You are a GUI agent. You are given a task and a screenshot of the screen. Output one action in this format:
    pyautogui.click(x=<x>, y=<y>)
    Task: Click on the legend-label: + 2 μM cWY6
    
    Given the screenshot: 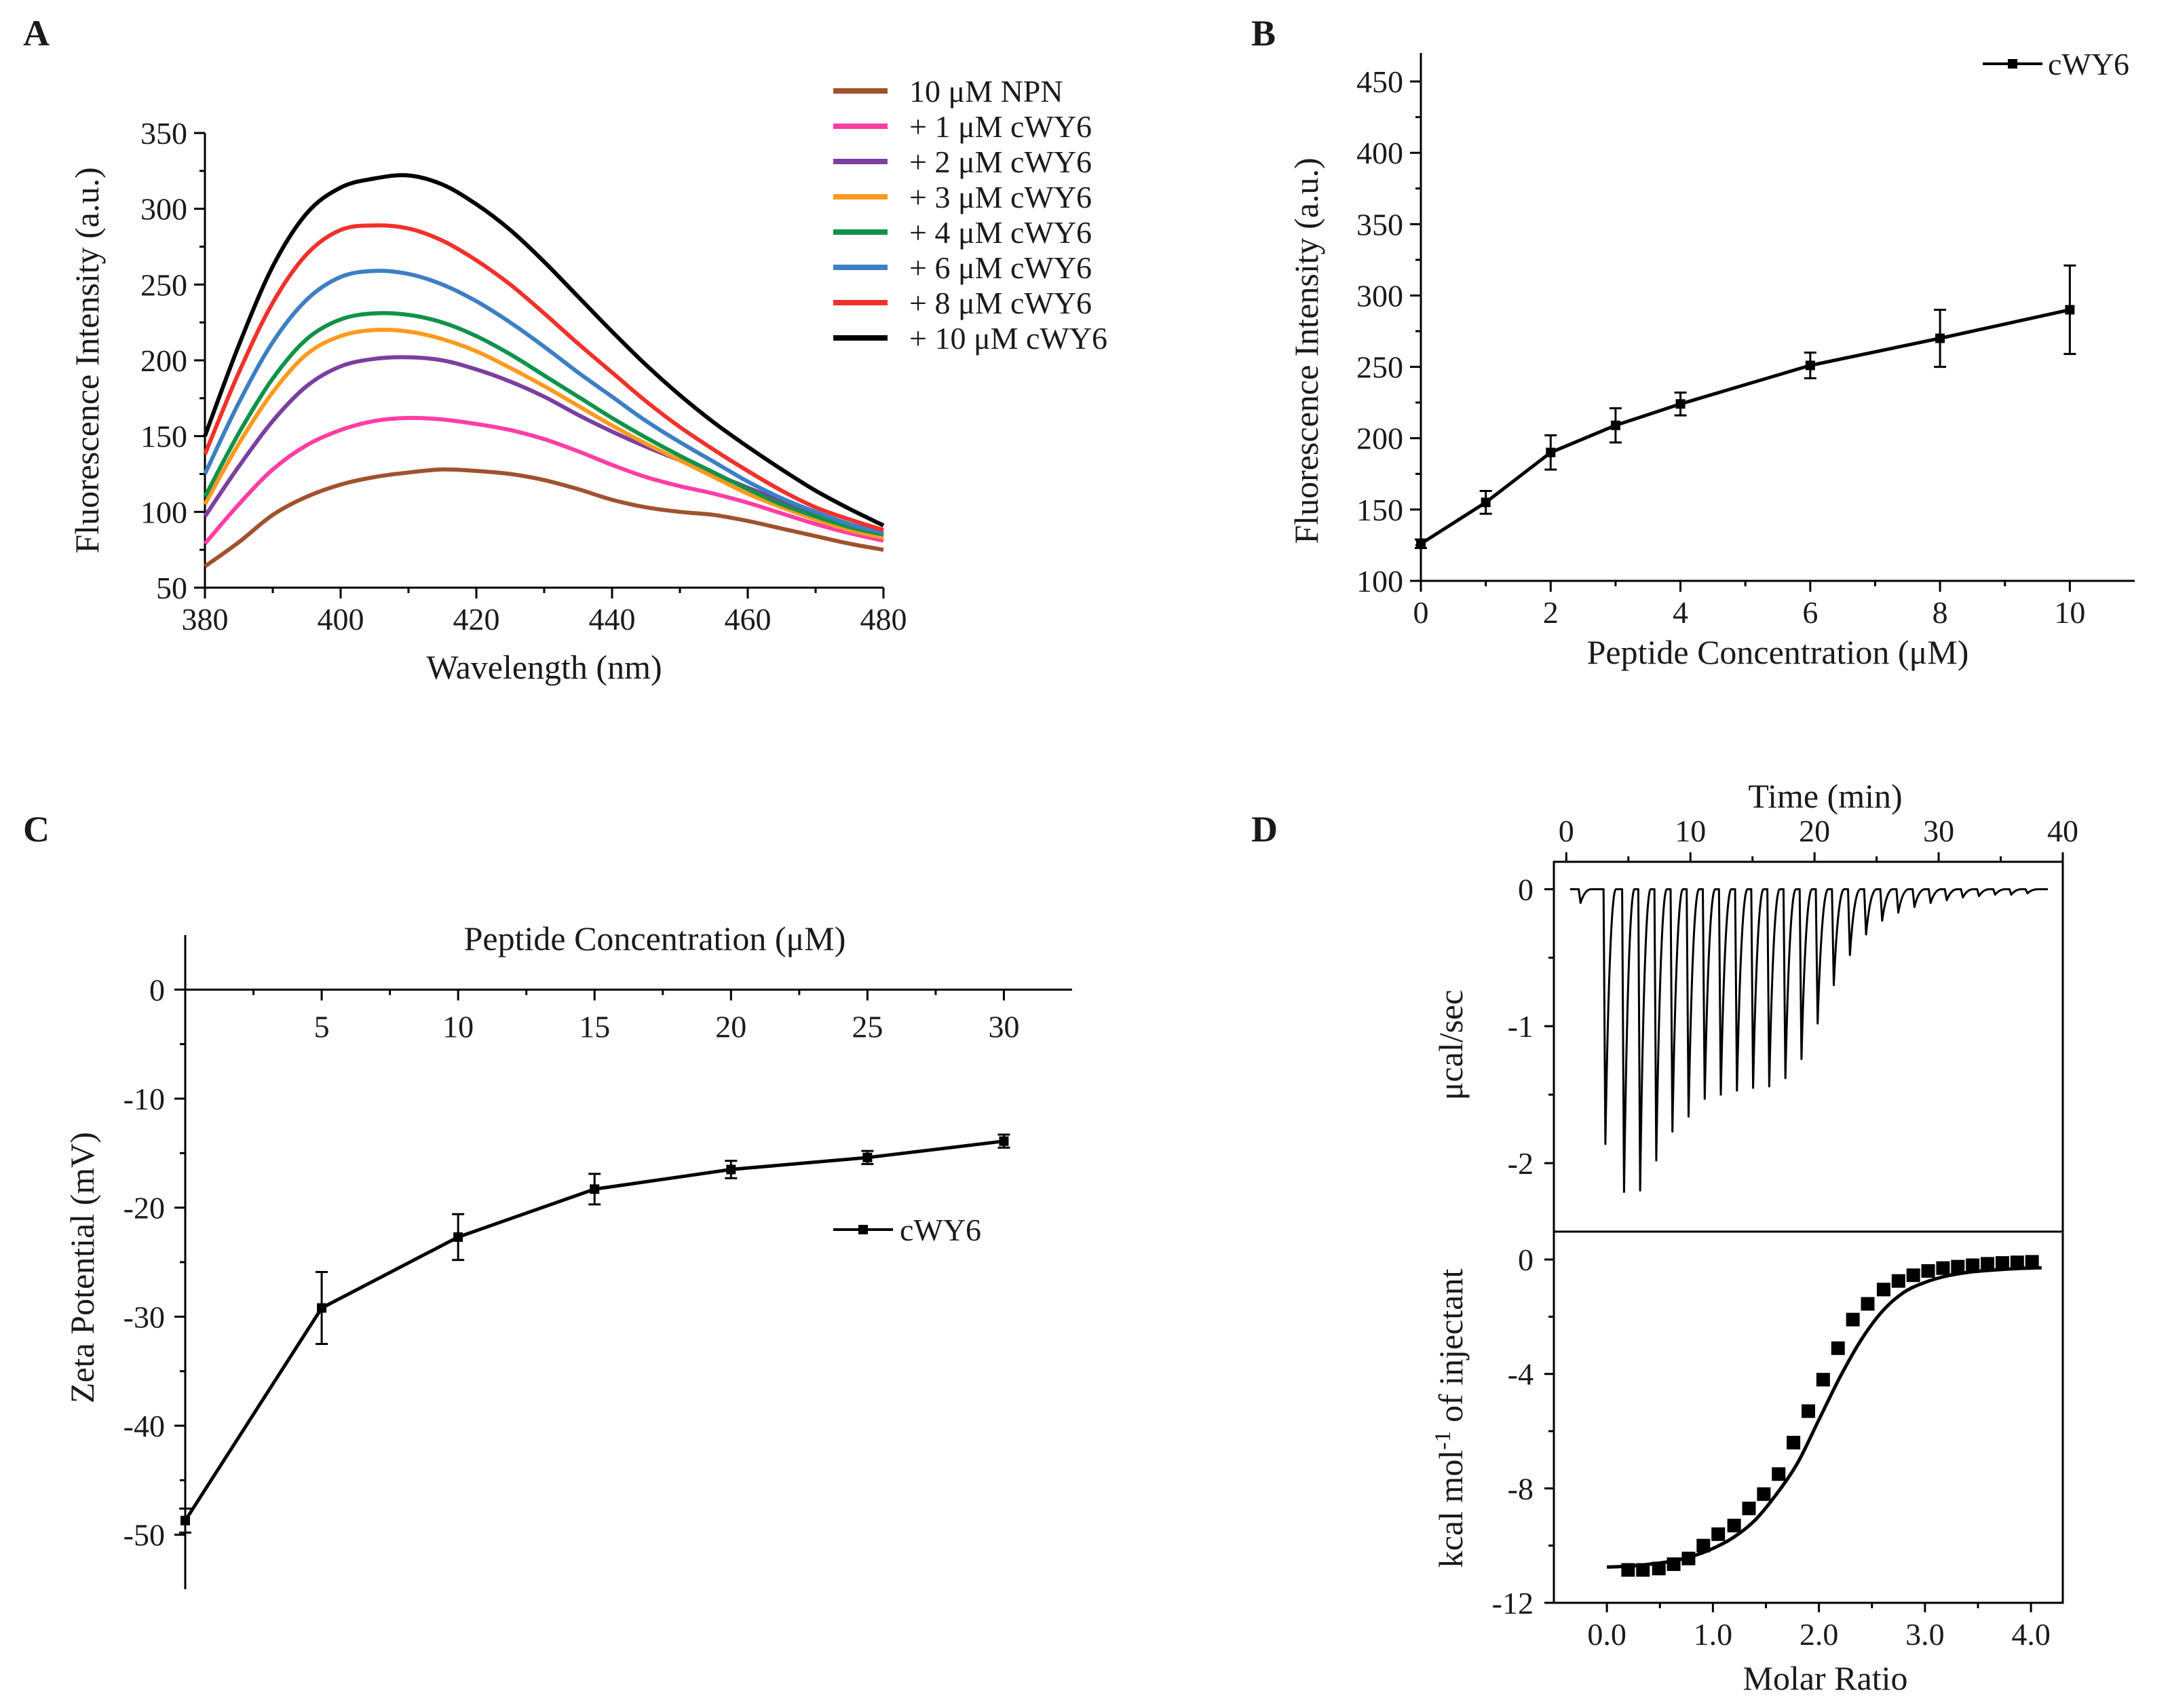 What is the action you would take?
    pyautogui.click(x=1000, y=162)
    